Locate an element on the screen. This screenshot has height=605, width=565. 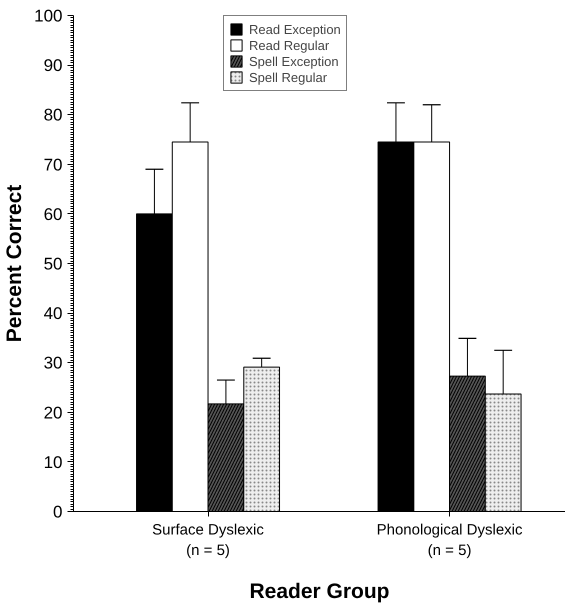
legend-label: Read Exception is located at coordinates (295, 29).